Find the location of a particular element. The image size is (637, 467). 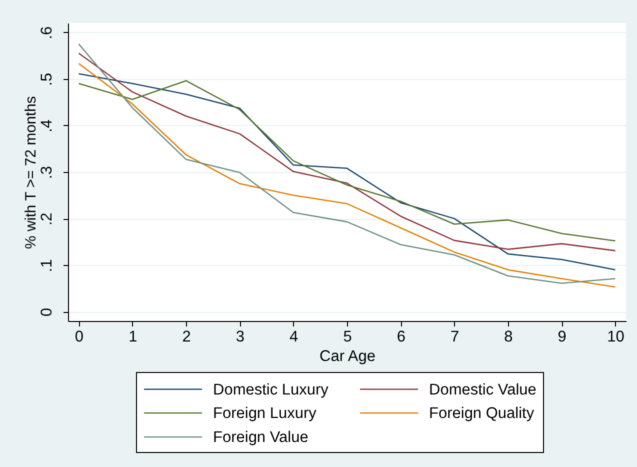

x-tick-label: 6 is located at coordinates (401, 337).